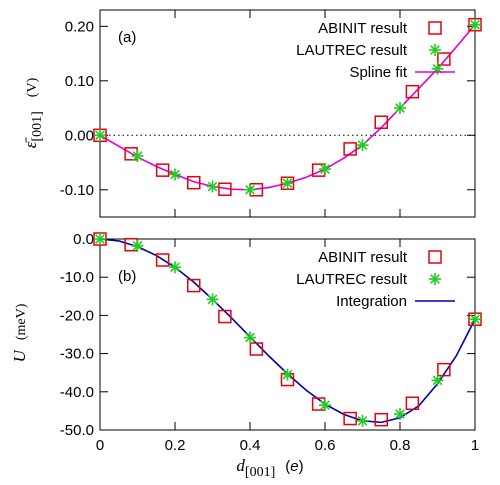 Image resolution: width=500 pixels, height=485 pixels. Describe the element at coordinates (127, 276) in the screenshot. I see `panel-b-label: (b)` at that location.